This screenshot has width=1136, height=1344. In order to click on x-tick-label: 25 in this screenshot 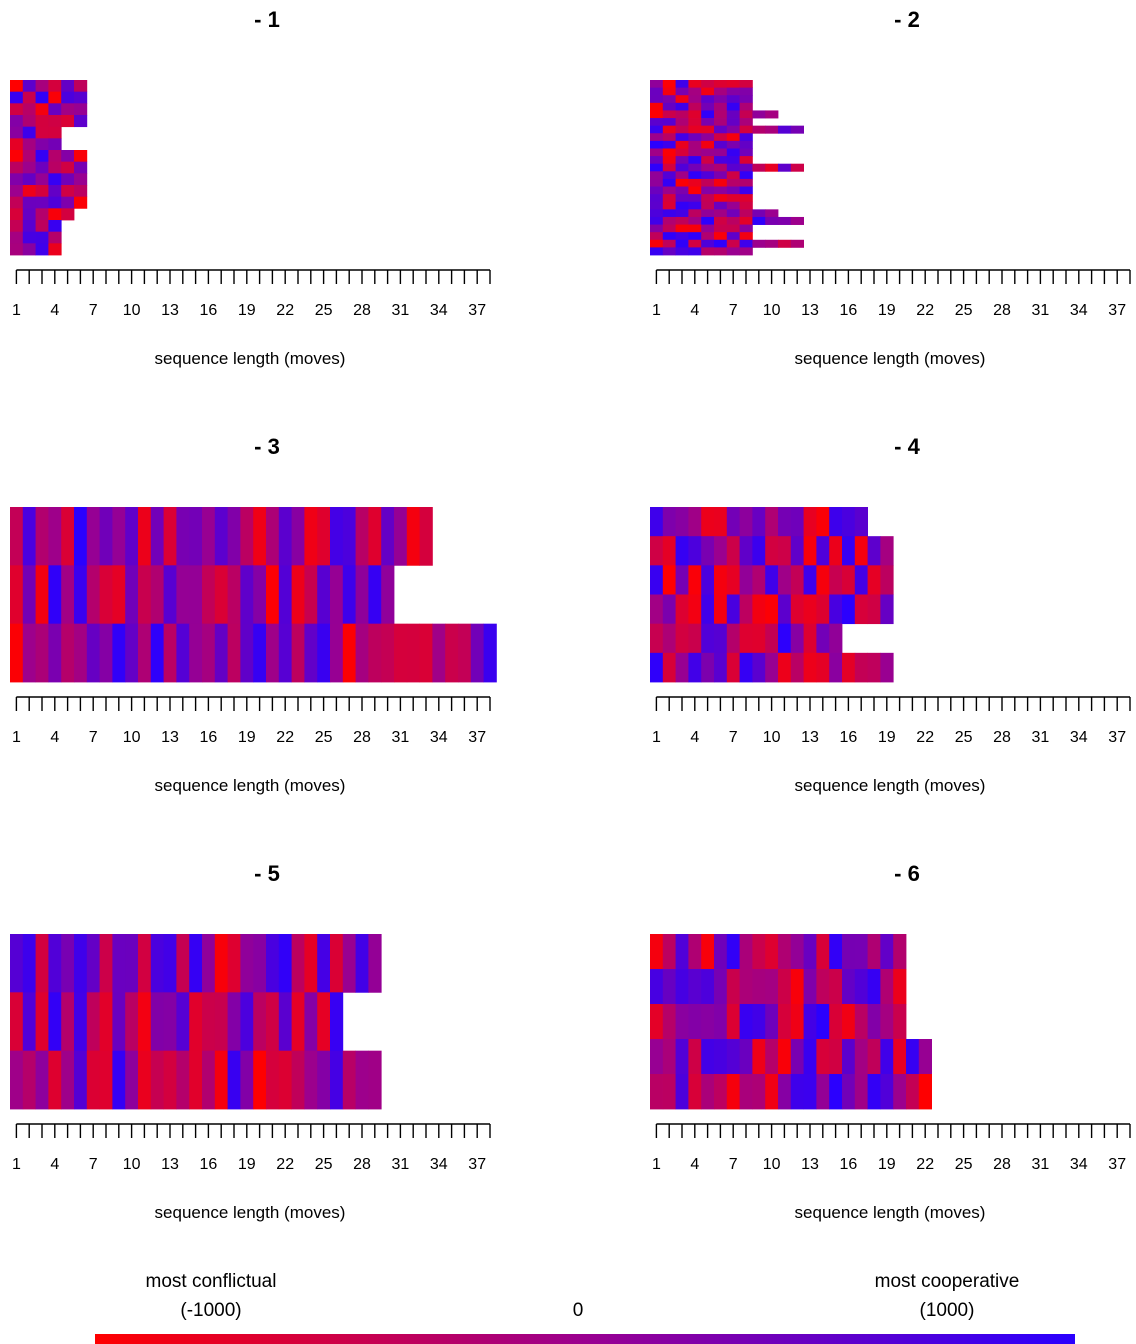, I will do `click(964, 310)`.